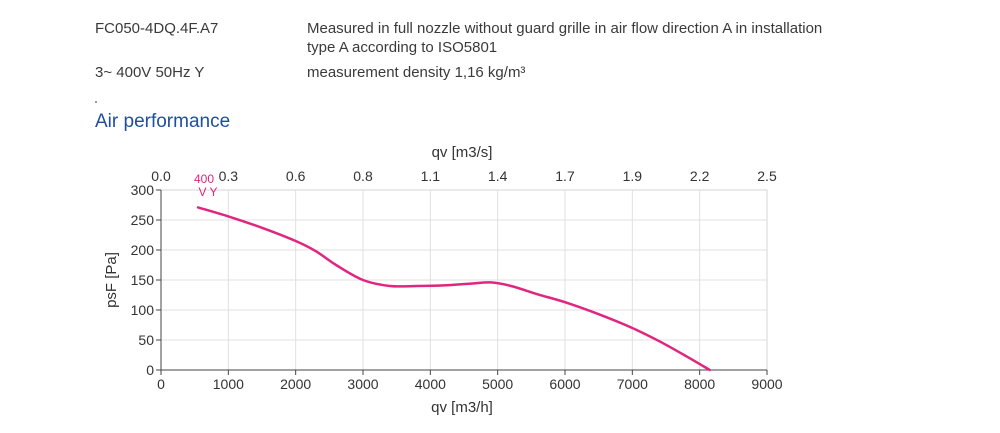 The image size is (1000, 433). What do you see at coordinates (632, 384) in the screenshot?
I see `x-tick-label: 7000` at bounding box center [632, 384].